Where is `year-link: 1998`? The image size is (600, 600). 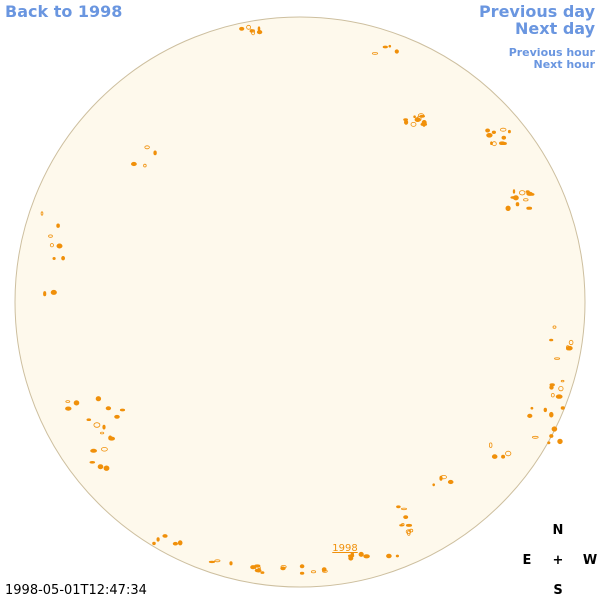 year-link: 1998 is located at coordinates (344, 548).